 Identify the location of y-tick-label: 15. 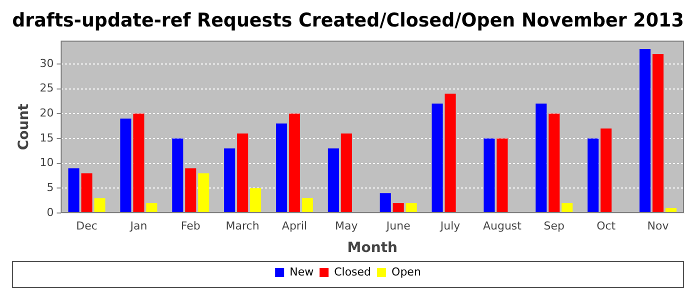
(47, 137).